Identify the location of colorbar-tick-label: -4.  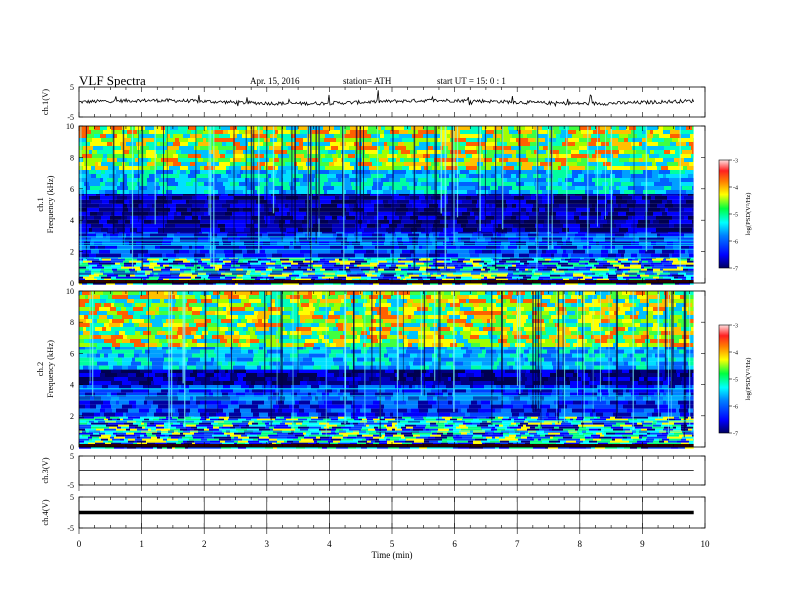
(735, 189).